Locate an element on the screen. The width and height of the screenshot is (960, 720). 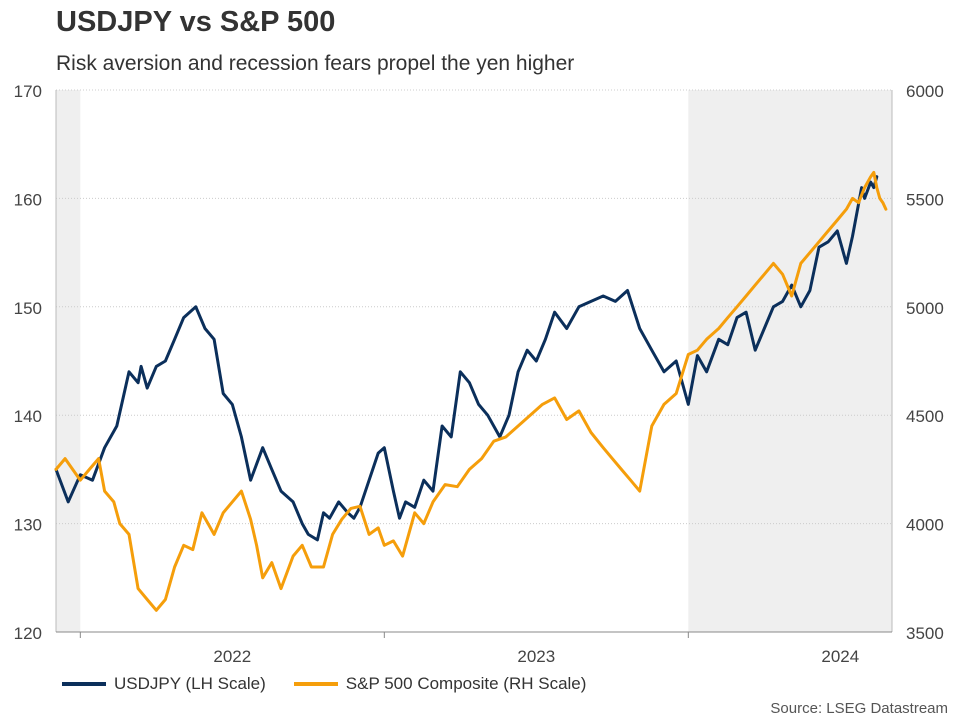
y-right-tick-label-4: 5500 is located at coordinates (925, 199).